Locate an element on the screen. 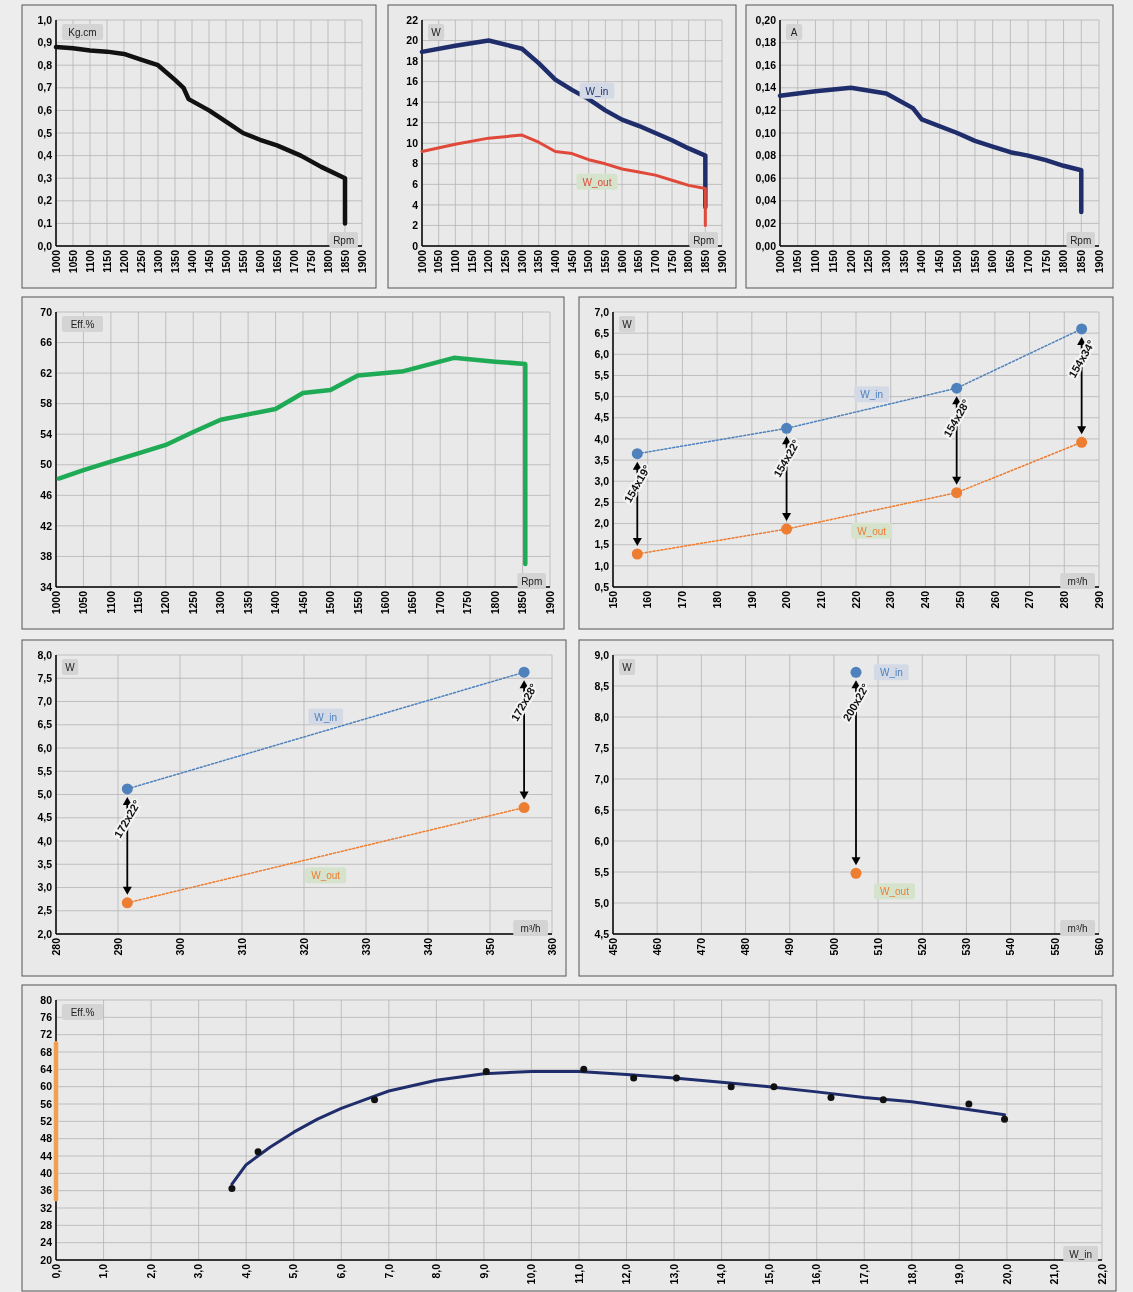  y-tick-label: 3,5 is located at coordinates (45, 863).